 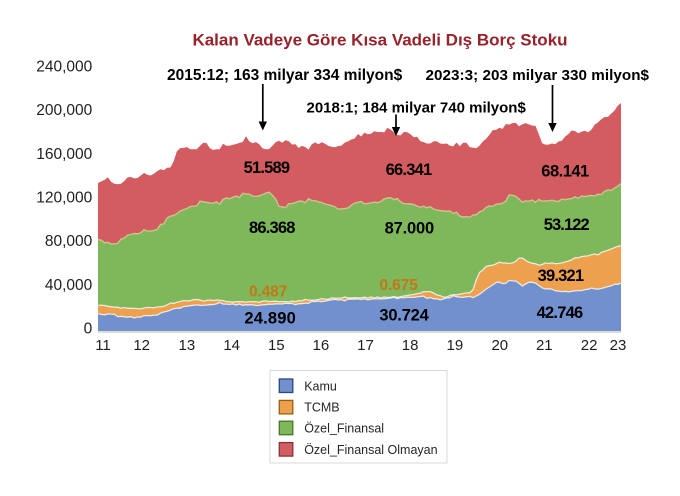 I want to click on svg-text: 200,000, so click(x=64, y=110).